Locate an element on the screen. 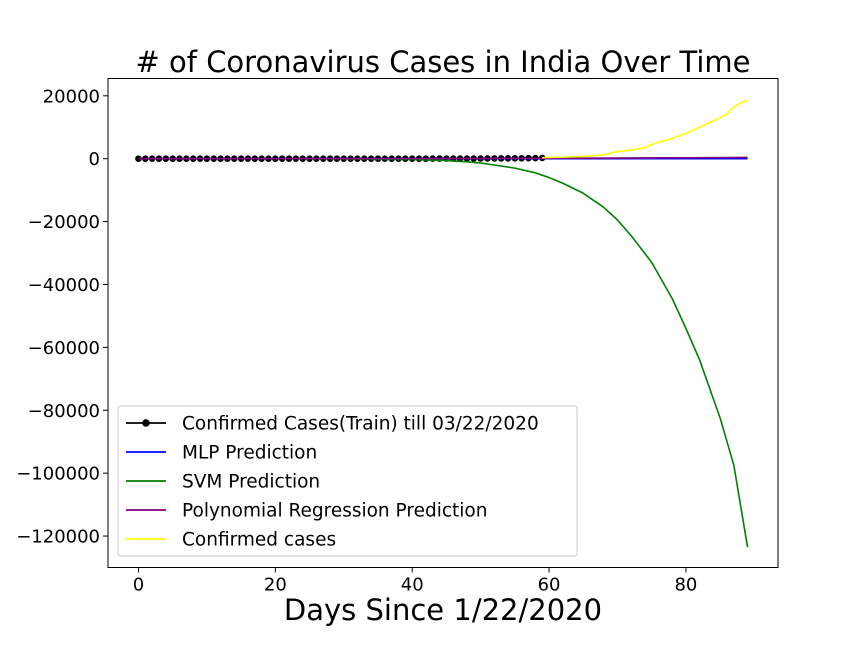 The width and height of the screenshot is (864, 648). series-polynomial-regression-prediction is located at coordinates (443, 158).